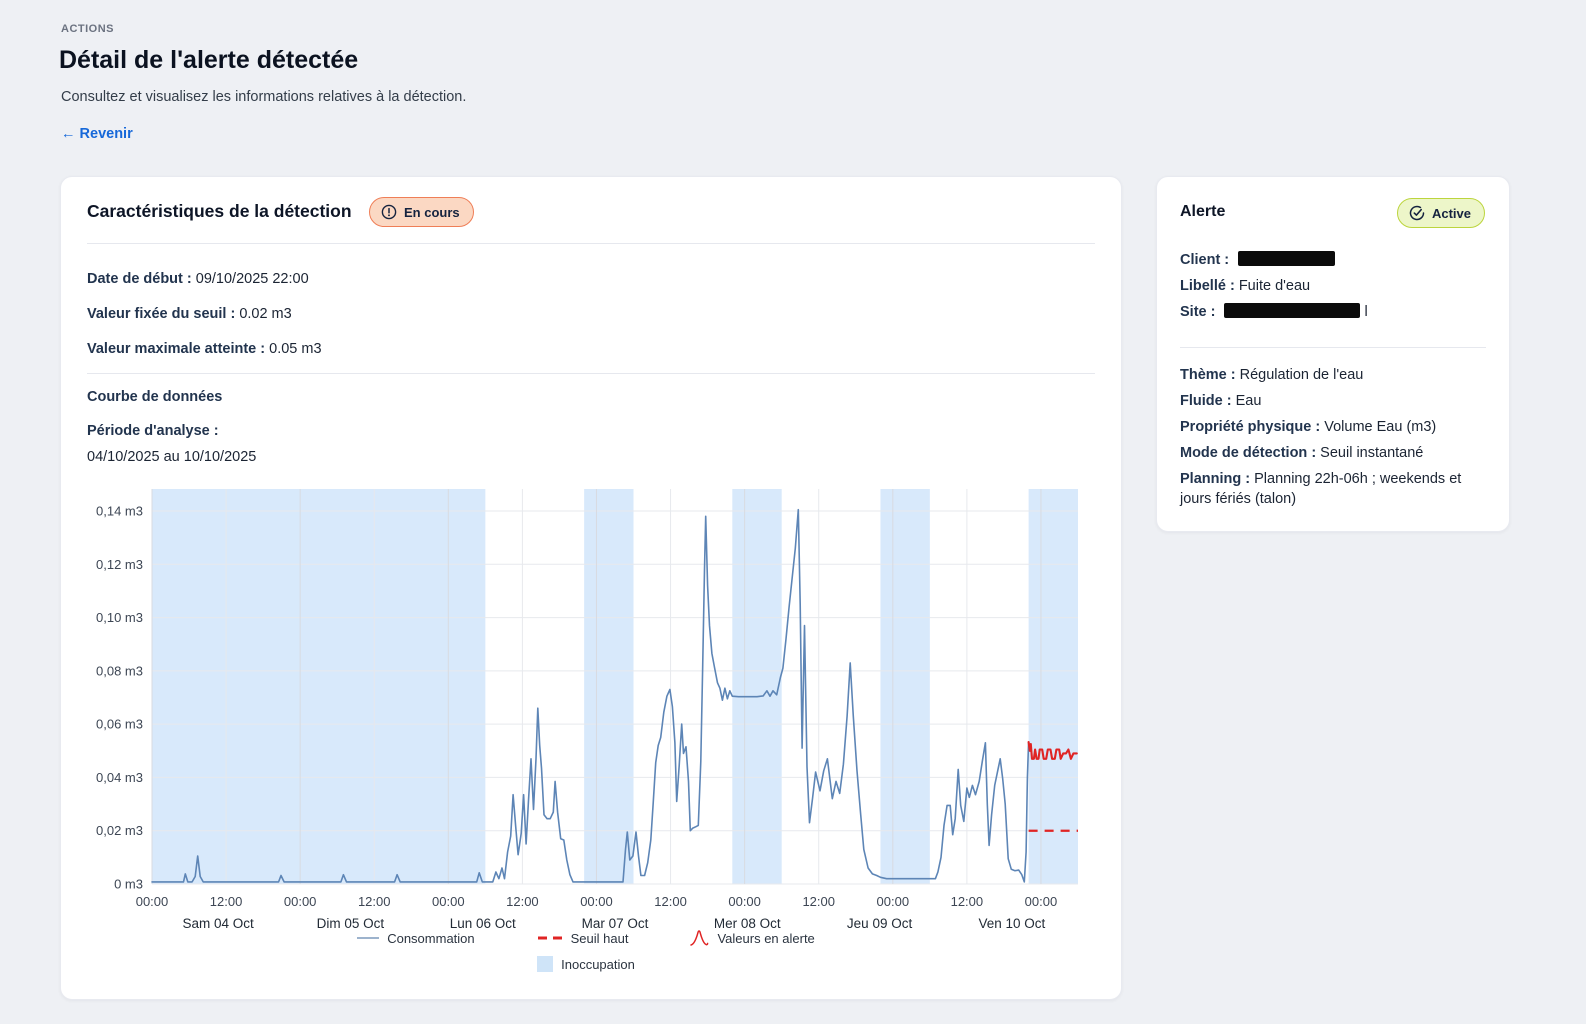 The height and width of the screenshot is (1024, 1586). I want to click on chart-legend-row1: Consommation Seuil haut Valeurs en alerte, so click(586, 938).